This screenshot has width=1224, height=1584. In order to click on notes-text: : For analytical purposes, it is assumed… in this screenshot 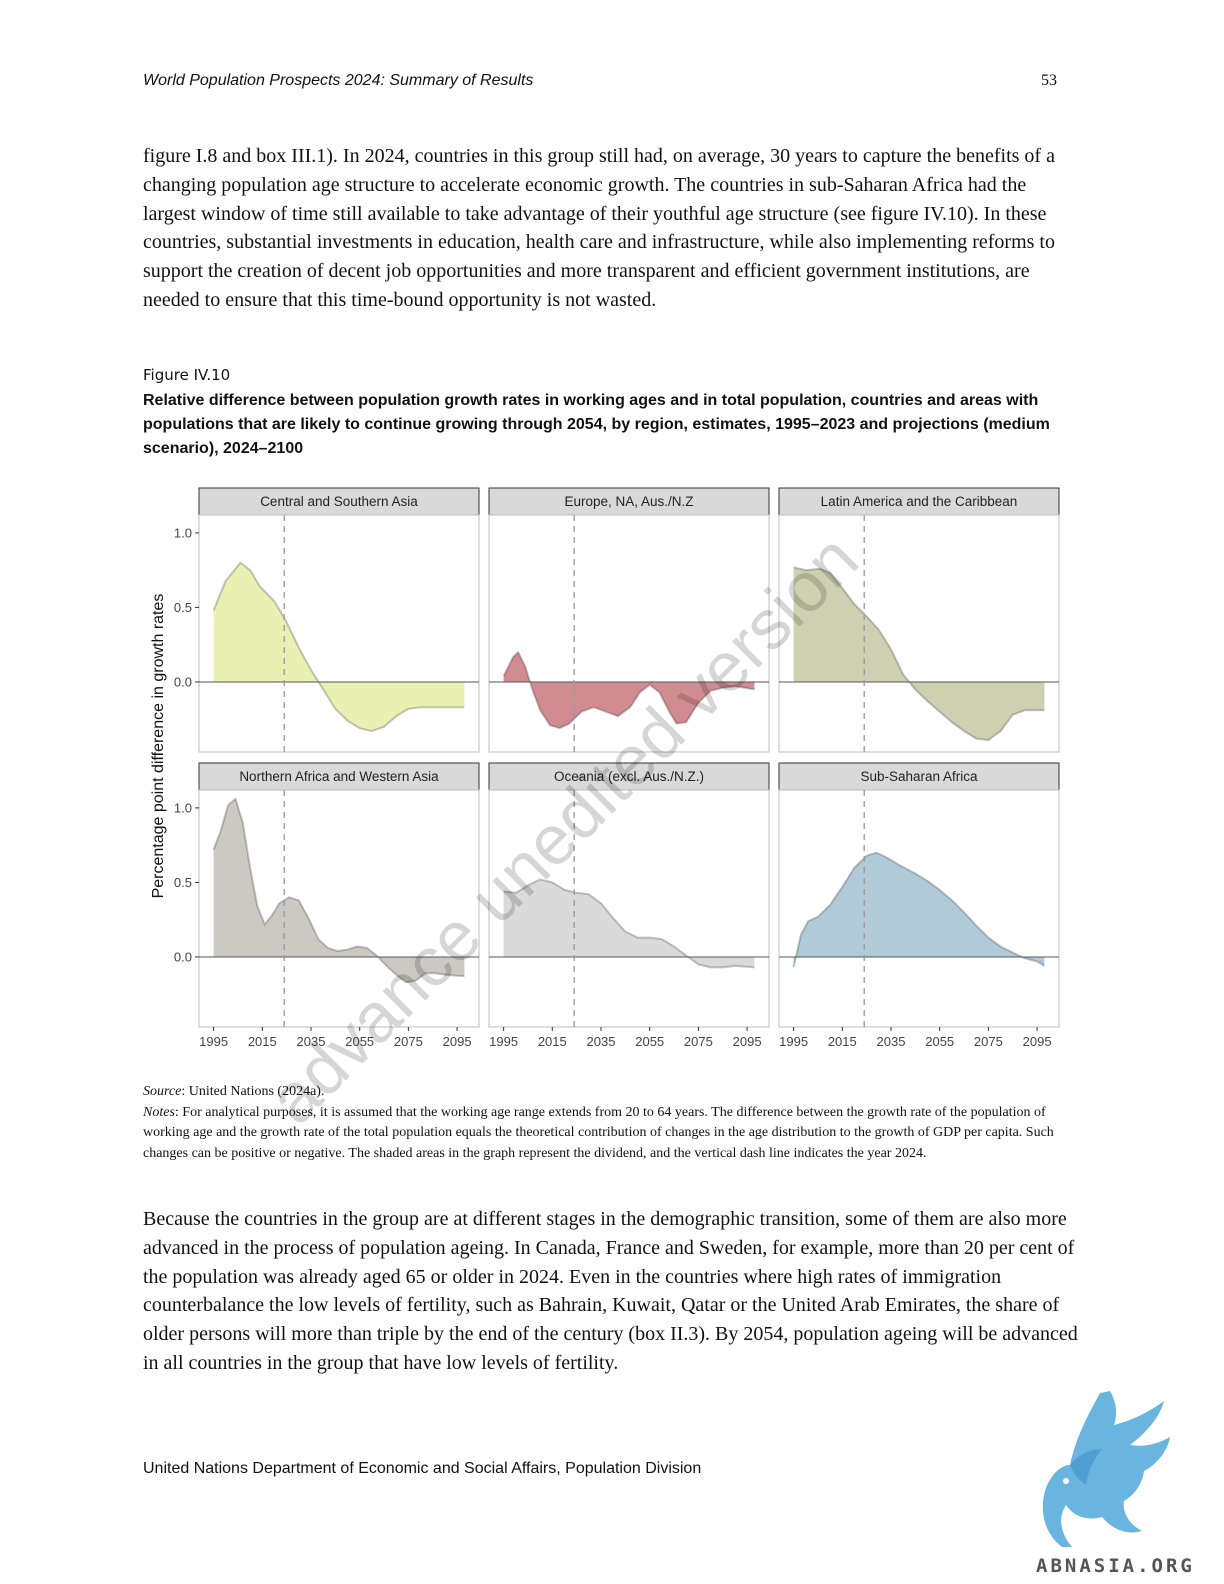, I will do `click(598, 1132)`.